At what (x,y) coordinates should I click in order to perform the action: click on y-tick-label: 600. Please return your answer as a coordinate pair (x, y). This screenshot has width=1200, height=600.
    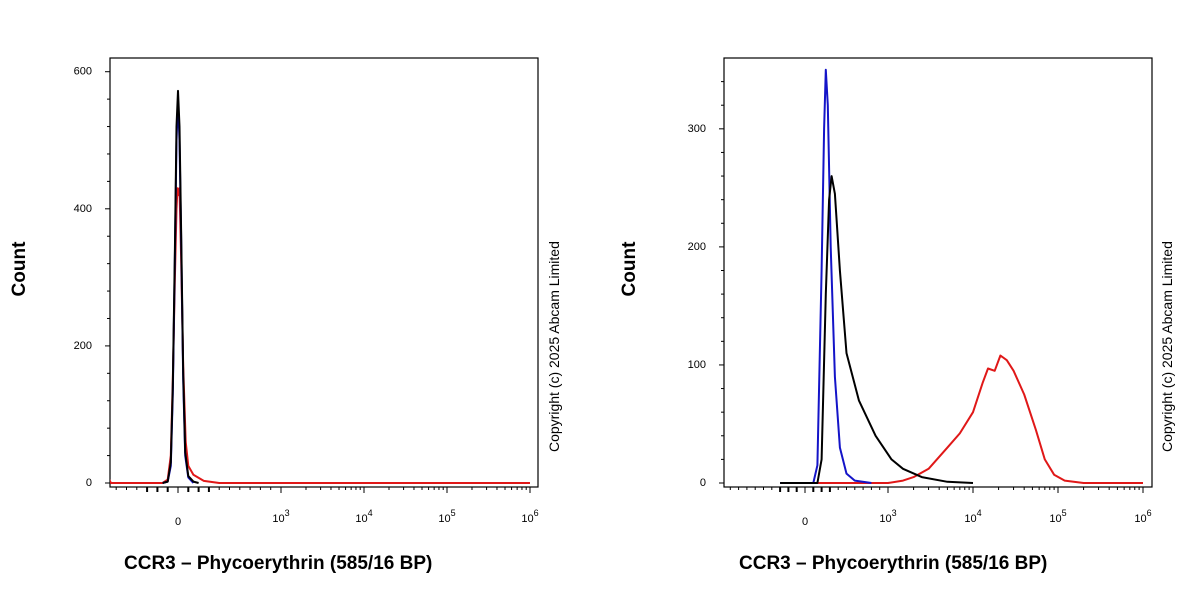
    Looking at the image, I should click on (83, 72).